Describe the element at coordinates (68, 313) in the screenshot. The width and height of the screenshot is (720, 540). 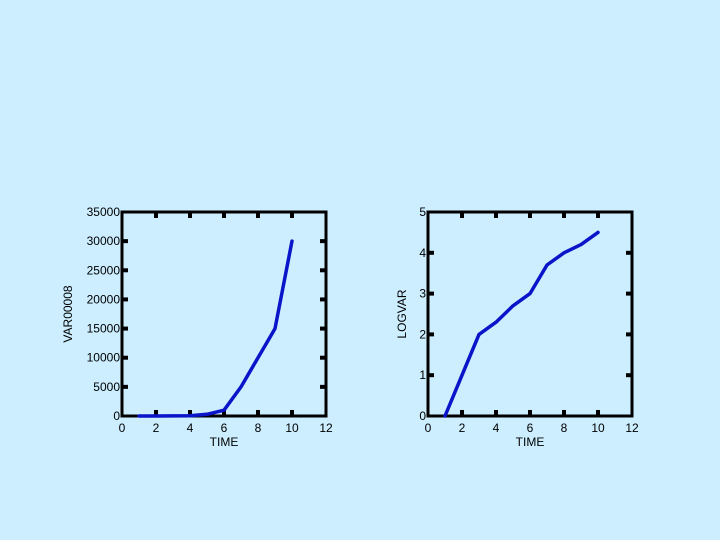
I see `y-axis-label: VAR00008` at that location.